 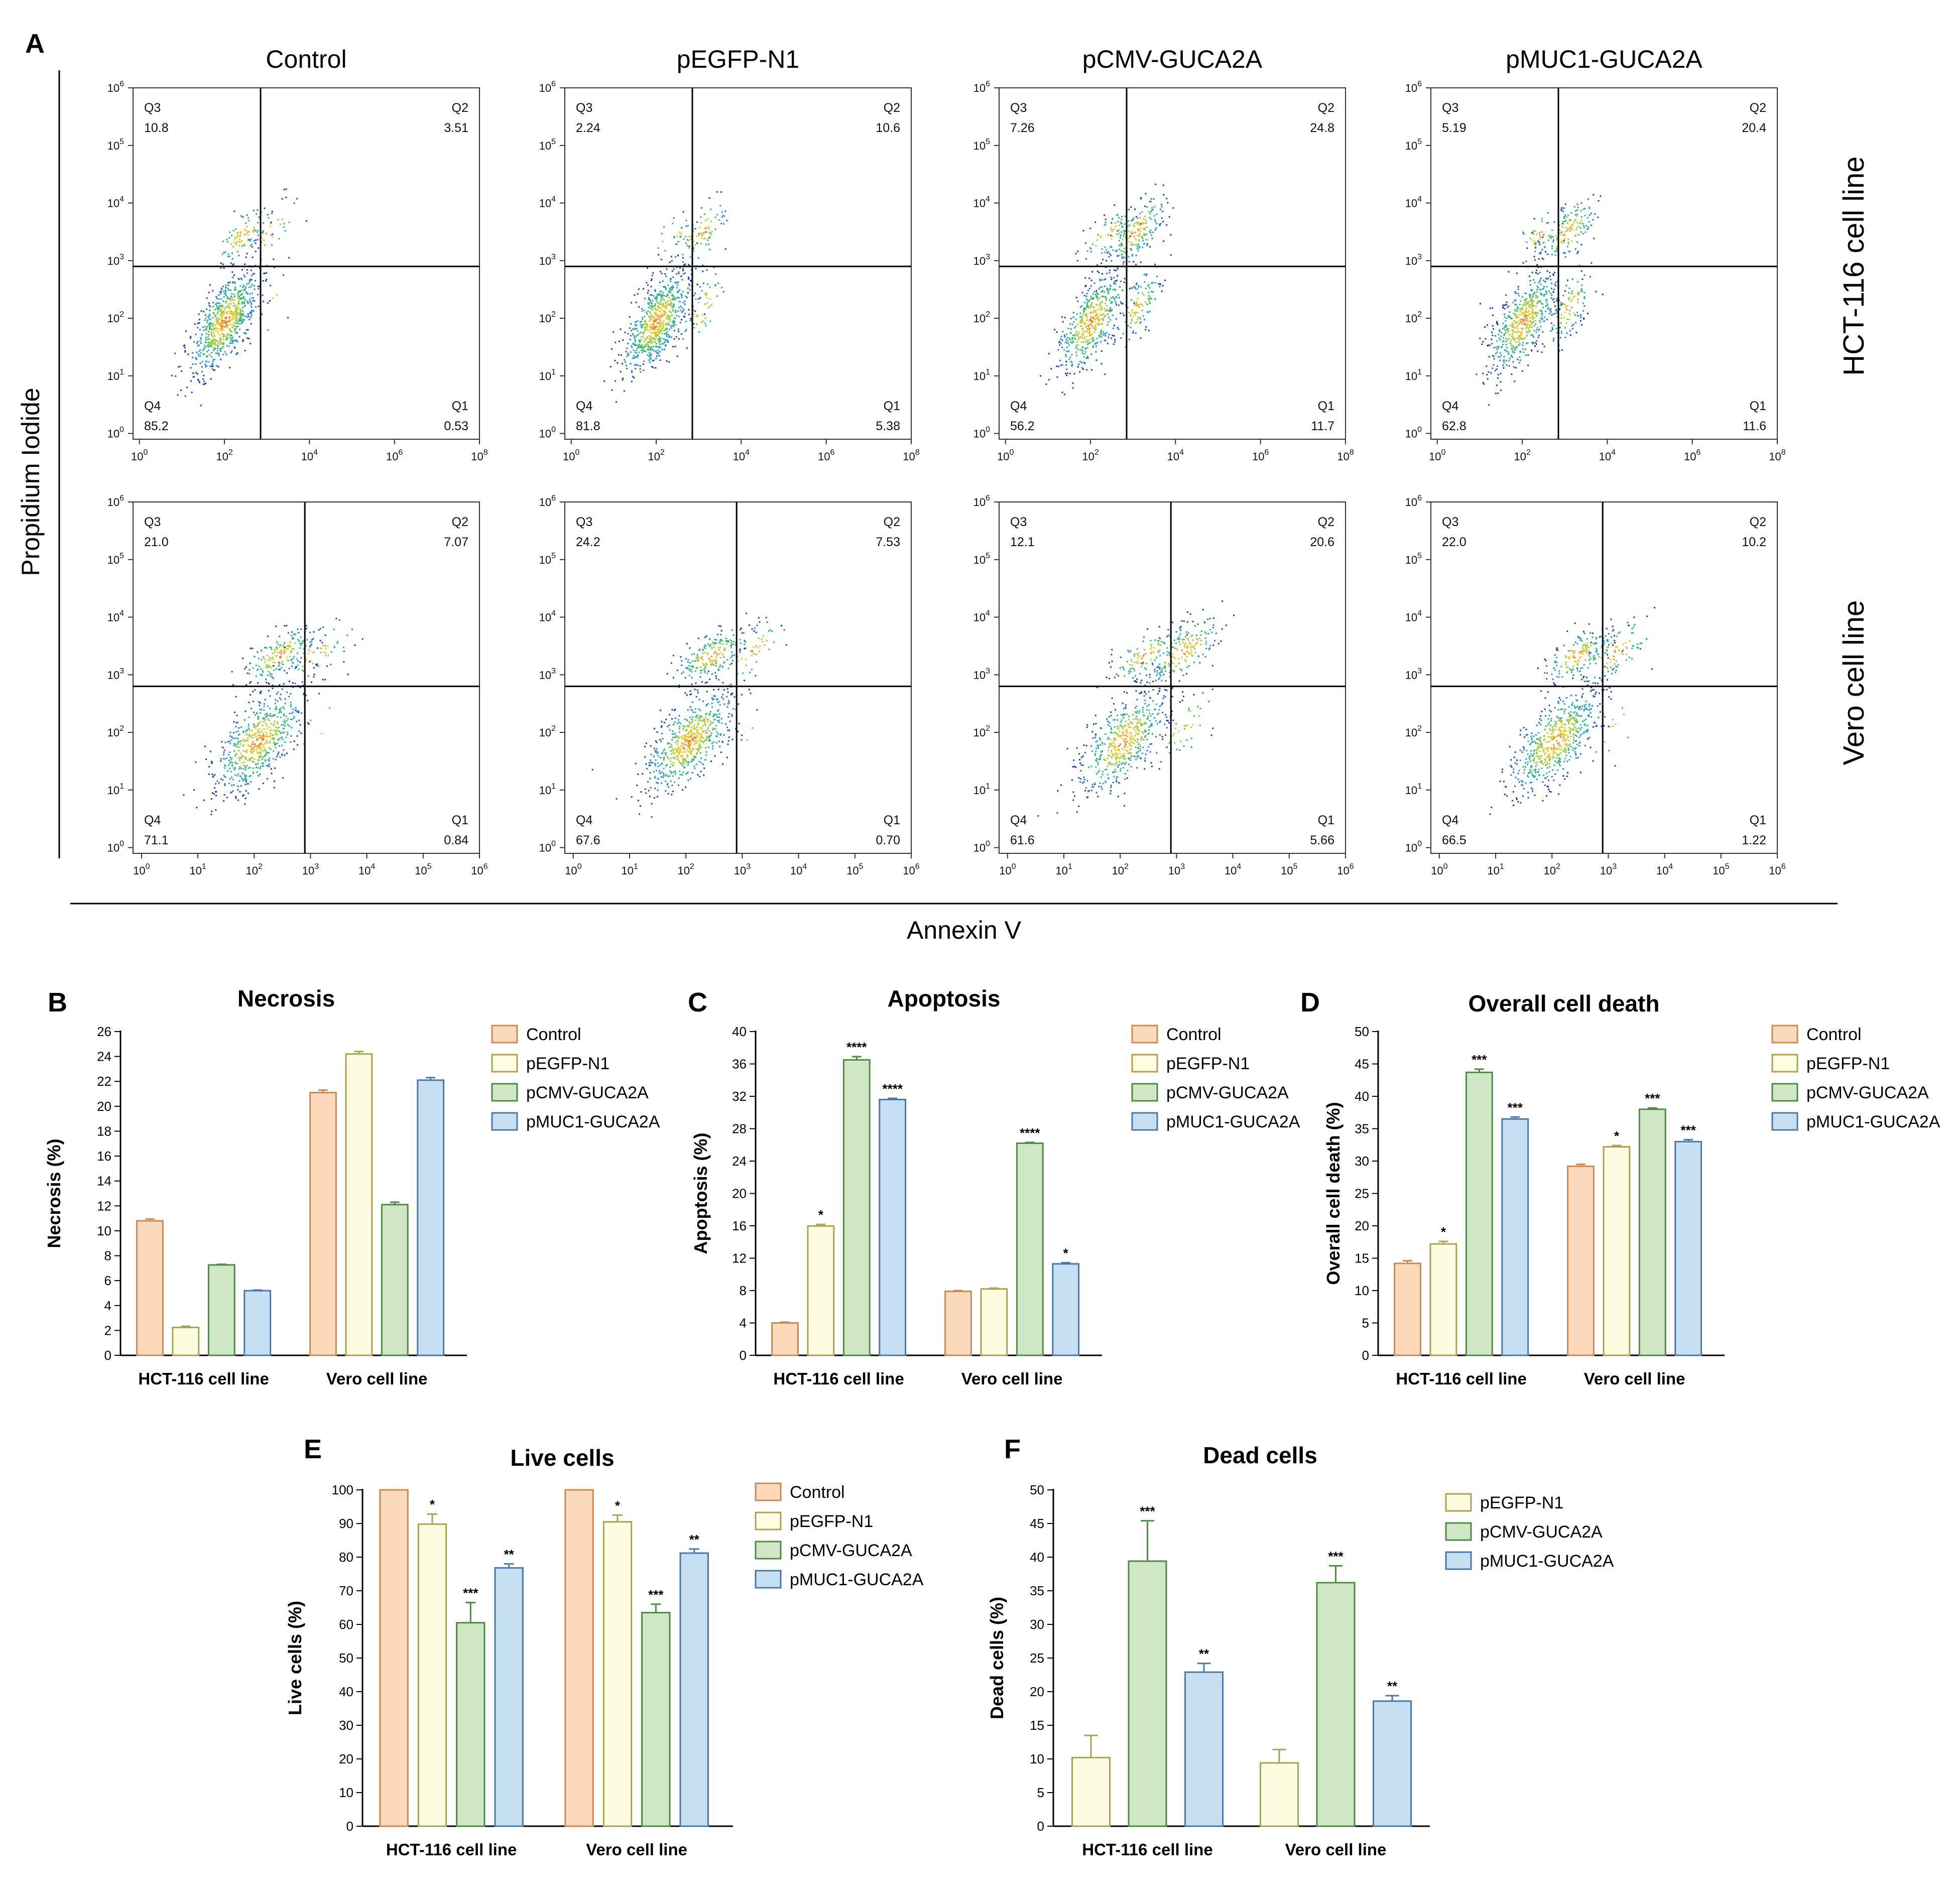 I want to click on x-tick-label: 102, so click(x=1522, y=456).